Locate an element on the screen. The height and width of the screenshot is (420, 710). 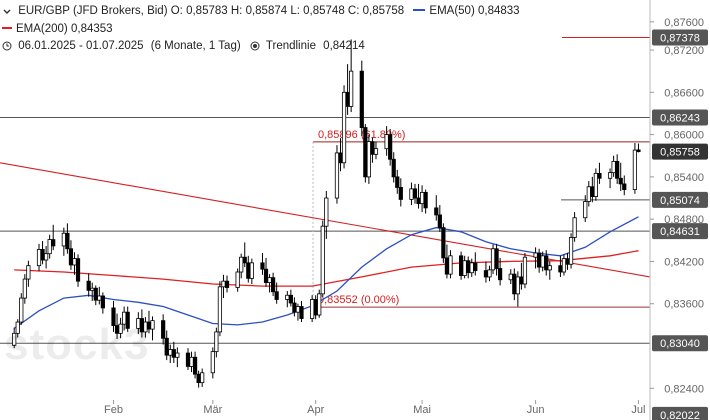
ema200-line is located at coordinates (326, 268).